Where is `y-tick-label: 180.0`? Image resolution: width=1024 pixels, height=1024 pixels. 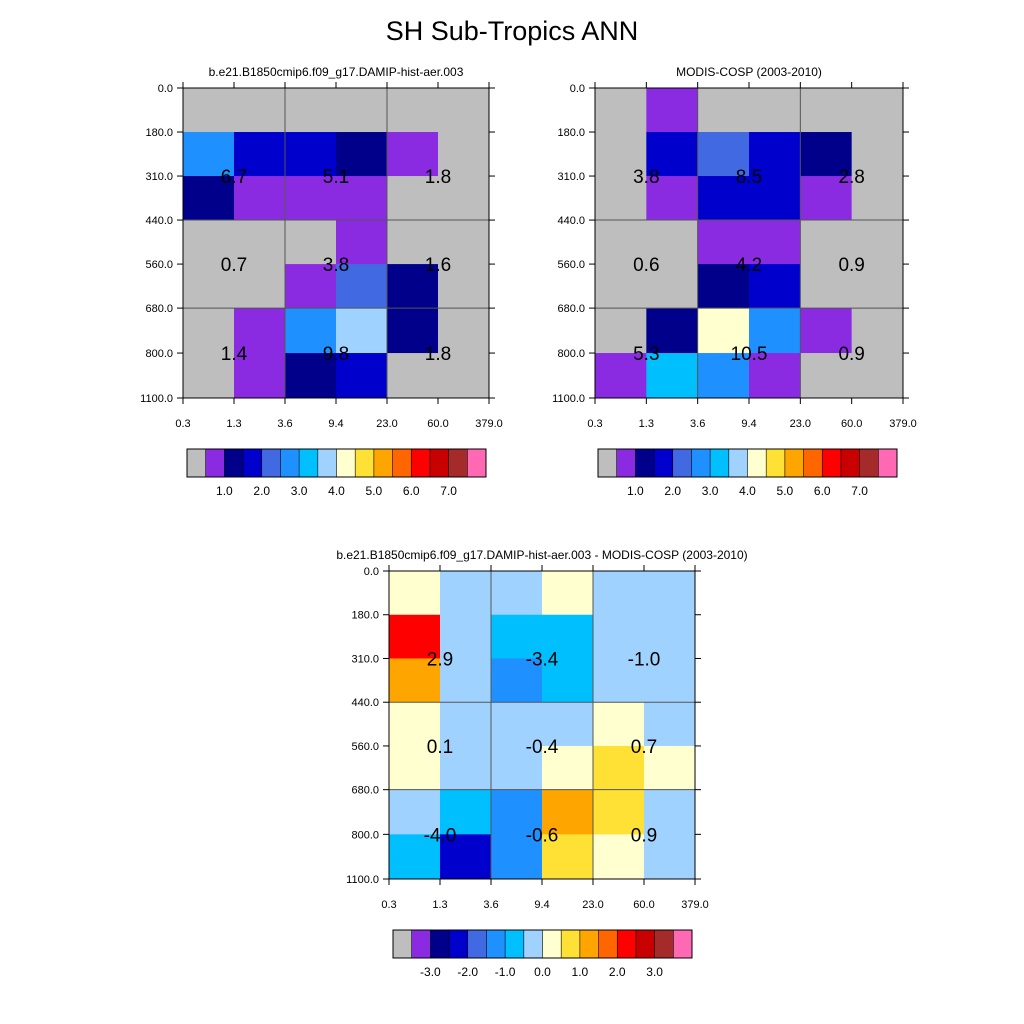 y-tick-label: 180.0 is located at coordinates (571, 133).